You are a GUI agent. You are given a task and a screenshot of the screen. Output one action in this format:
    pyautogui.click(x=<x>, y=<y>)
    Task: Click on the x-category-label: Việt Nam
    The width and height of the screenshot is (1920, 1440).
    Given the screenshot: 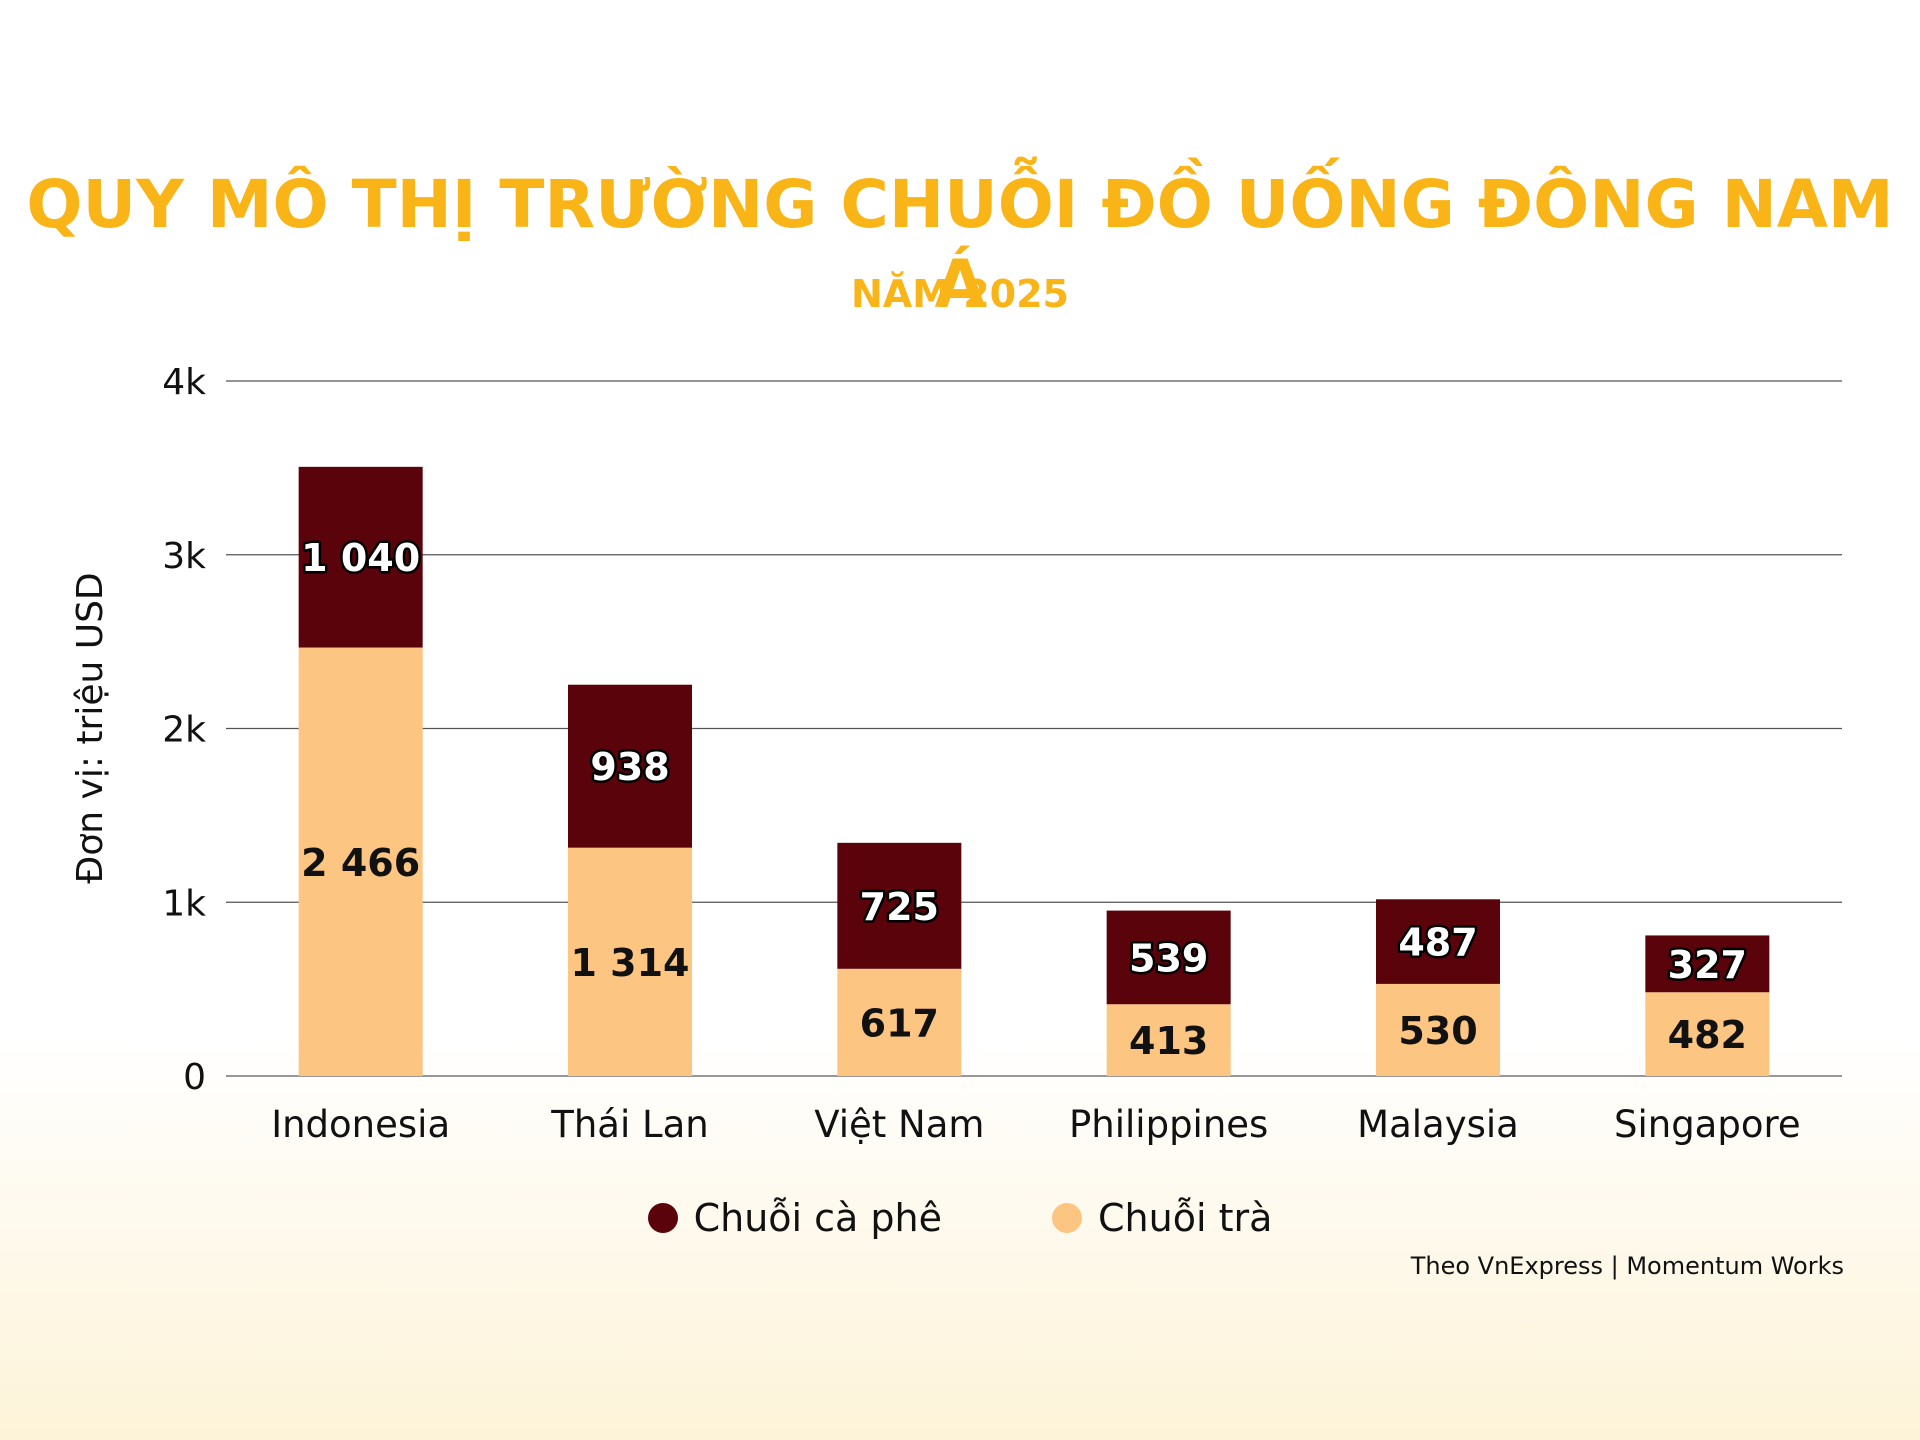 What is the action you would take?
    pyautogui.click(x=899, y=1124)
    